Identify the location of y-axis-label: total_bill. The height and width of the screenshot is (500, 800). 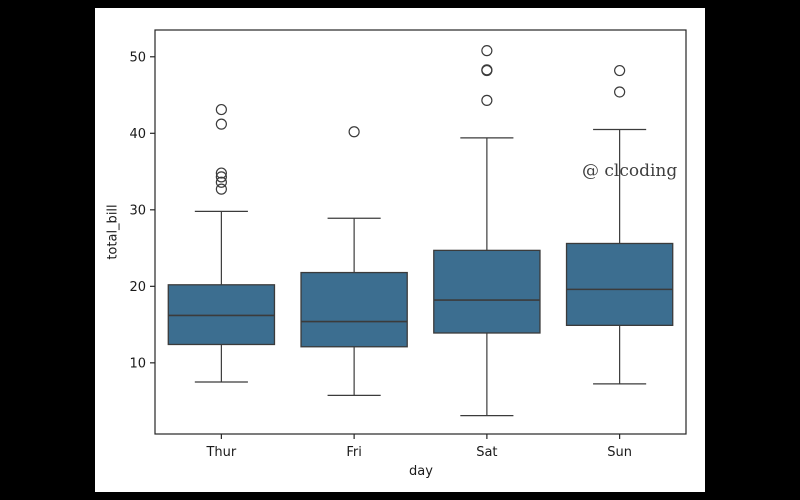
(113, 232).